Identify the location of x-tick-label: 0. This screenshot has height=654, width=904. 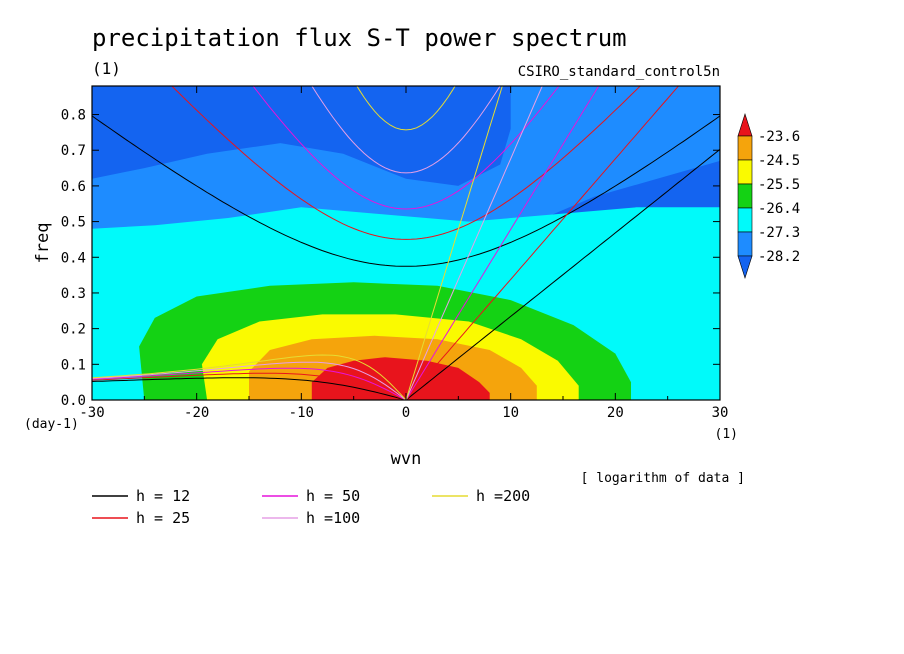
(406, 413).